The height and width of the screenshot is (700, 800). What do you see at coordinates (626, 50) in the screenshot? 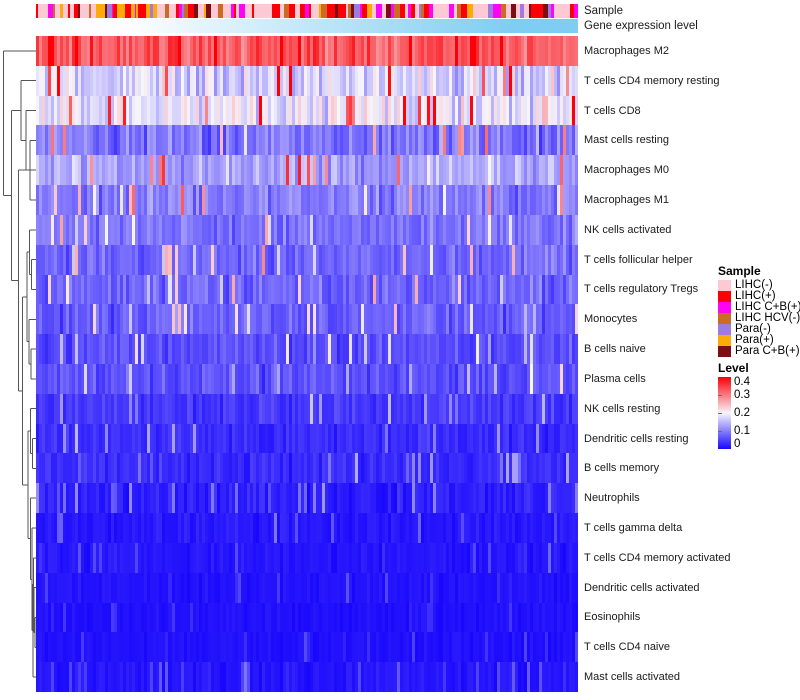
I see `row-label: Macrophages M2` at bounding box center [626, 50].